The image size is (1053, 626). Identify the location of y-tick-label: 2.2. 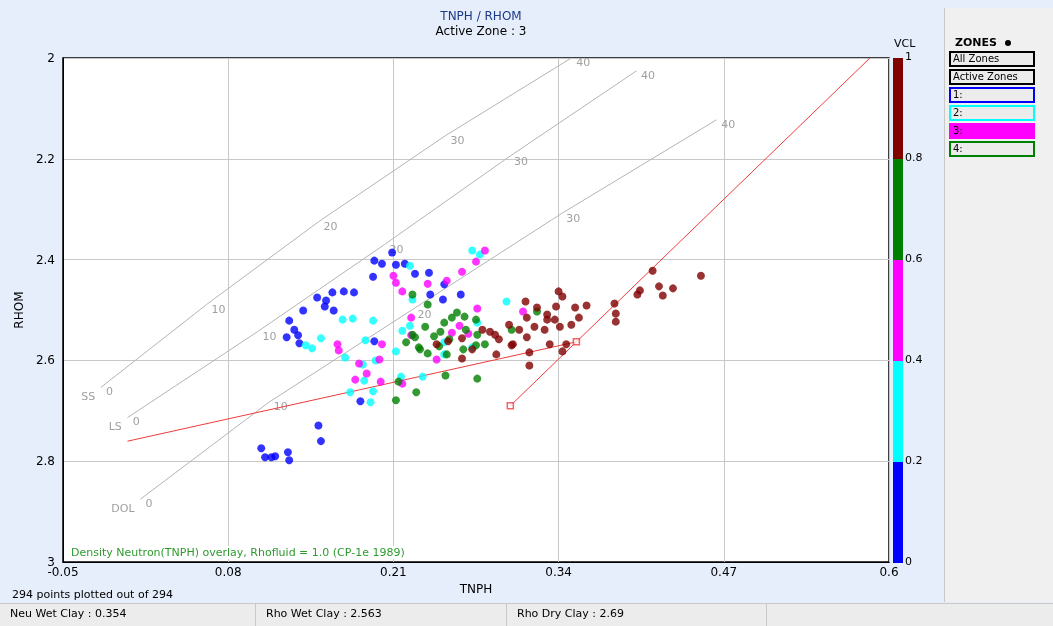
(45, 158).